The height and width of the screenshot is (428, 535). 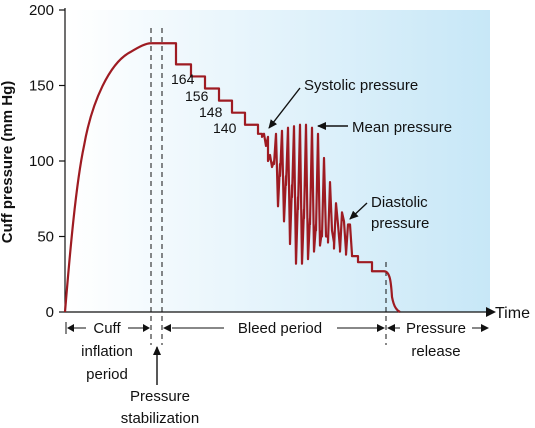 I want to click on mean-pressure-label: Mean pressure, so click(x=402, y=127).